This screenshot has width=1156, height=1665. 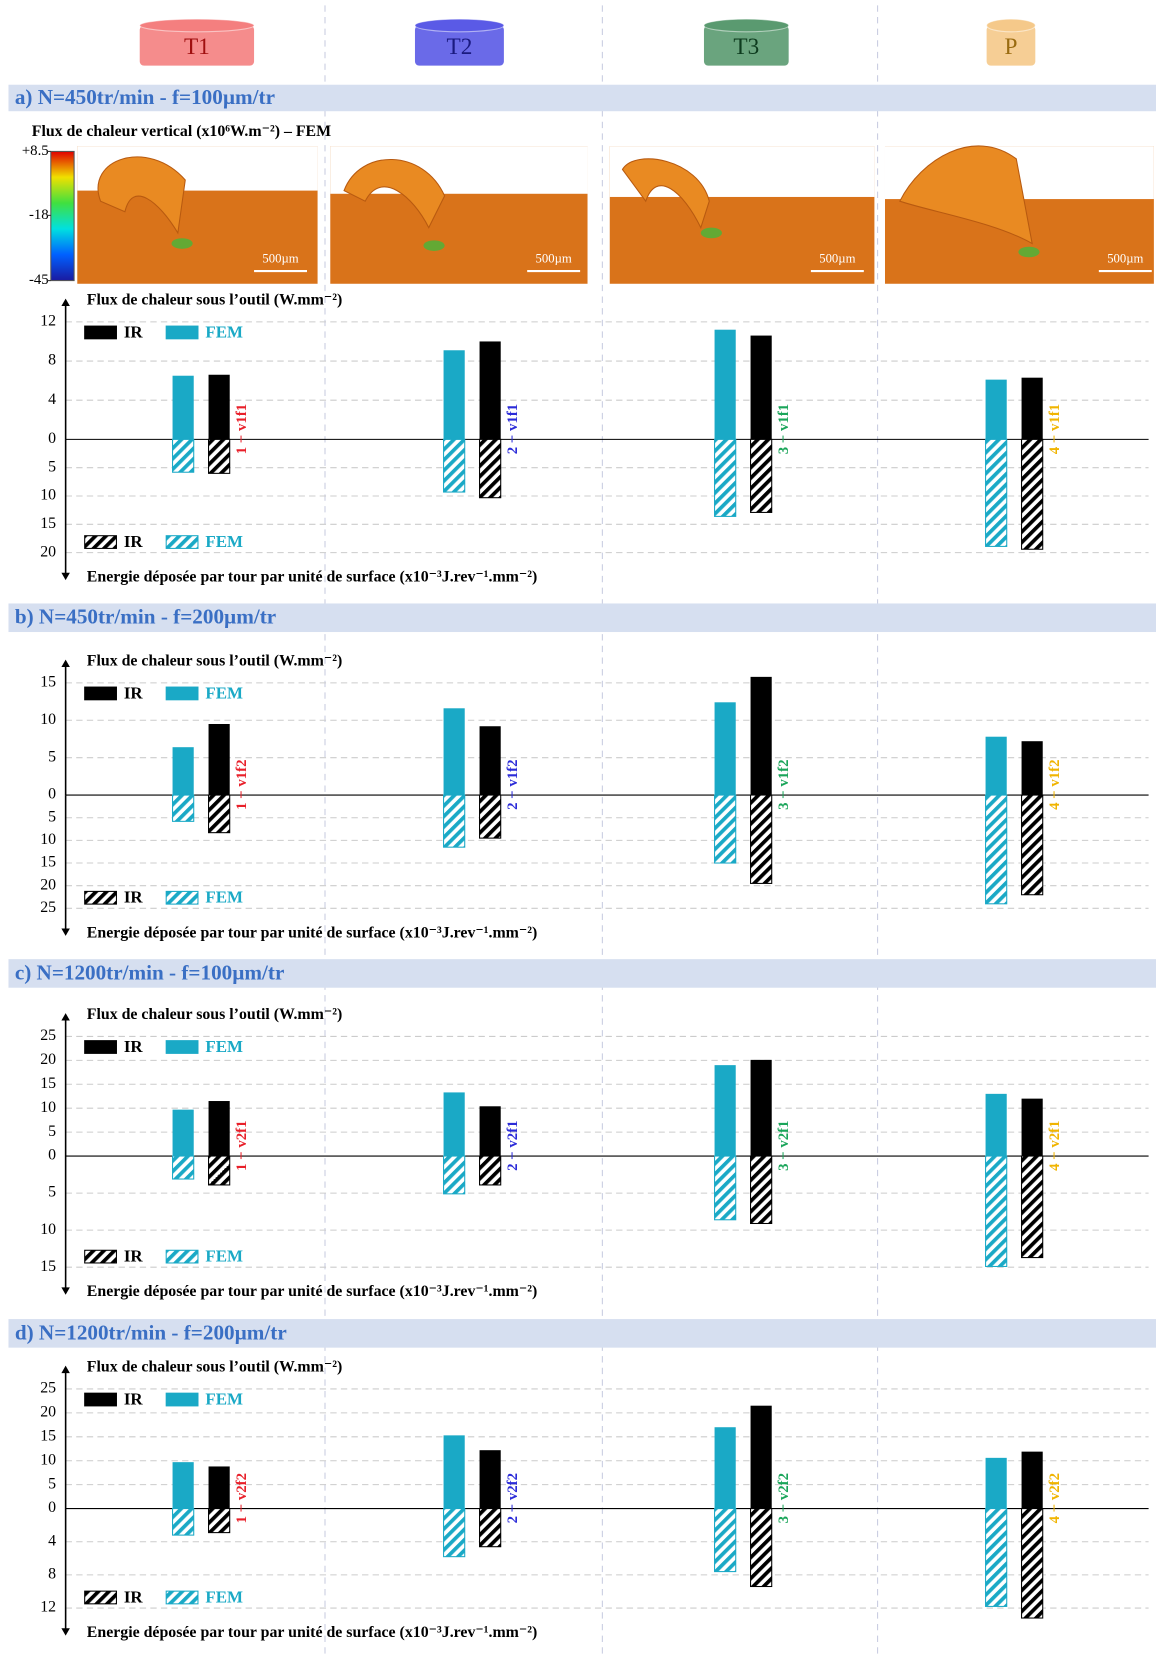 What do you see at coordinates (145, 617) in the screenshot?
I see `panel-title: b) N=450tr/min - f=200µm/tr` at bounding box center [145, 617].